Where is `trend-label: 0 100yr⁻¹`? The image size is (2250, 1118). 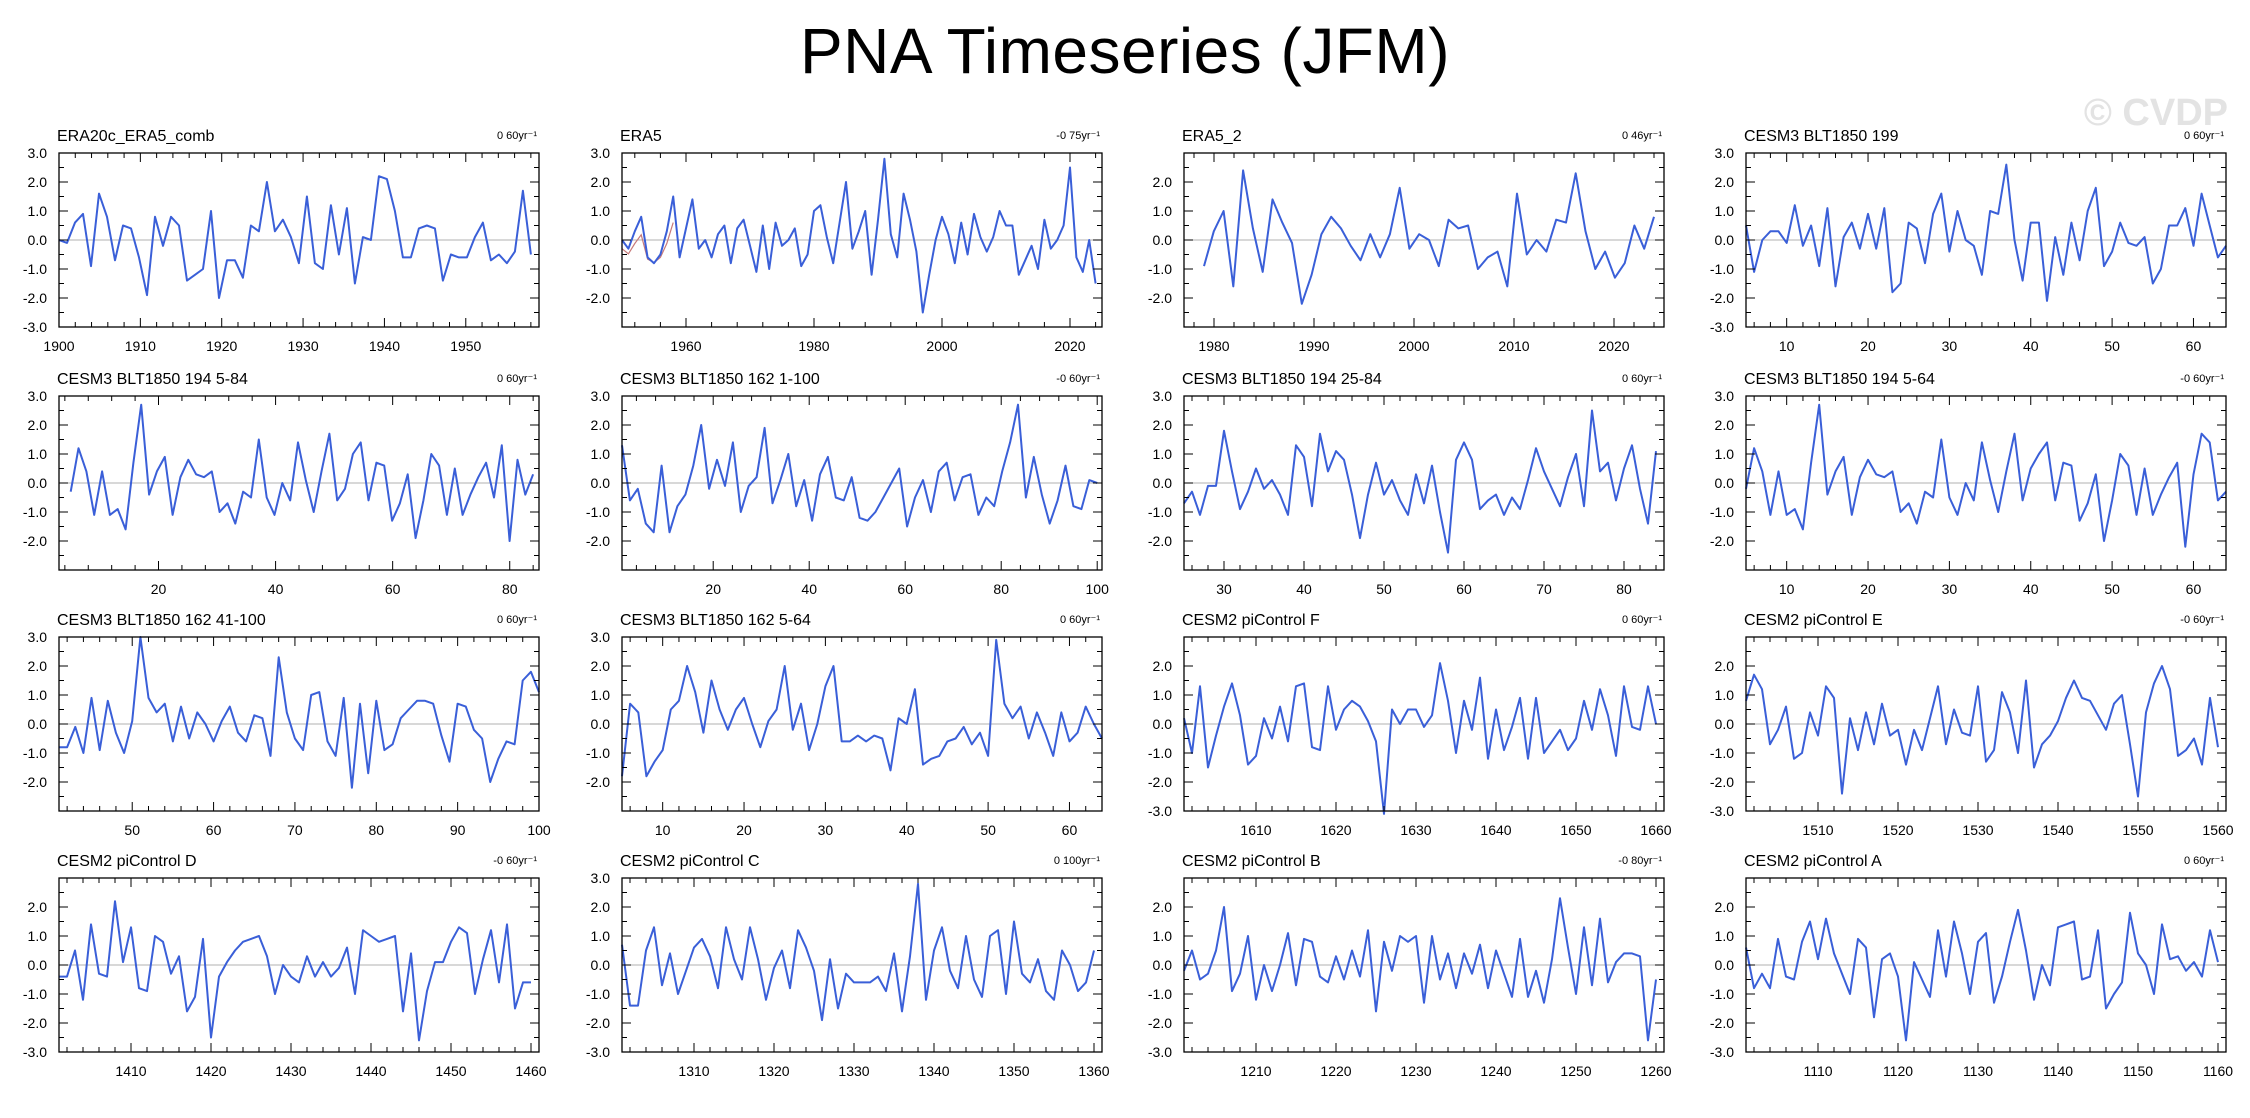 trend-label: 0 100yr⁻¹ is located at coordinates (1077, 861).